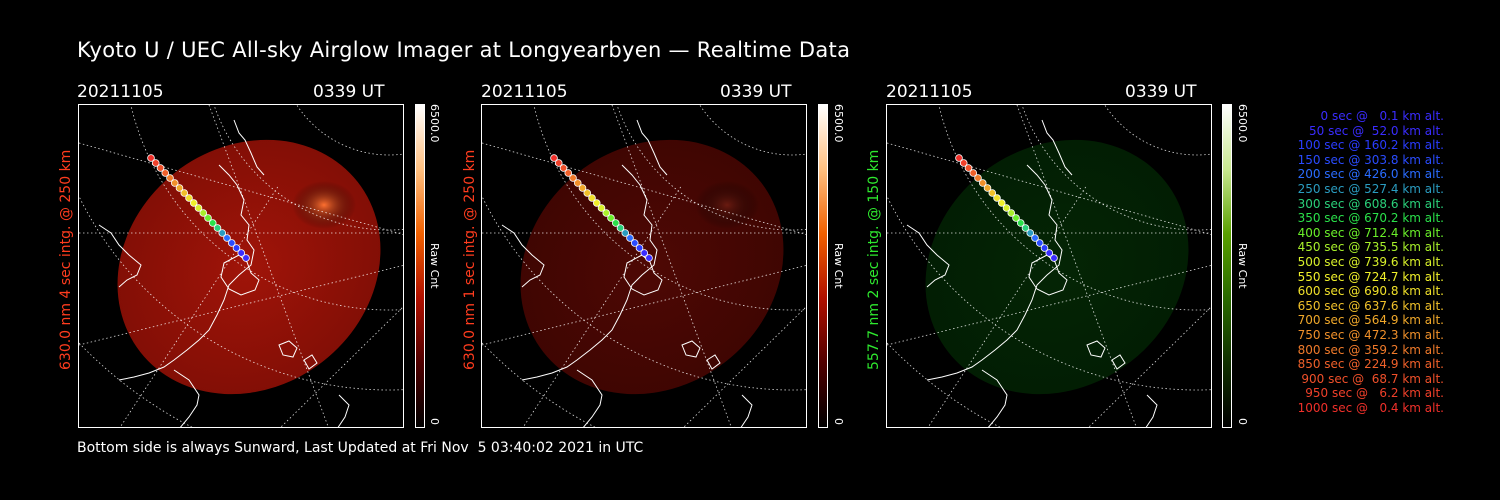 This screenshot has height=500, width=1500. I want to click on legend-item: 950 sec @ 6.2 km alt., so click(1374, 393).